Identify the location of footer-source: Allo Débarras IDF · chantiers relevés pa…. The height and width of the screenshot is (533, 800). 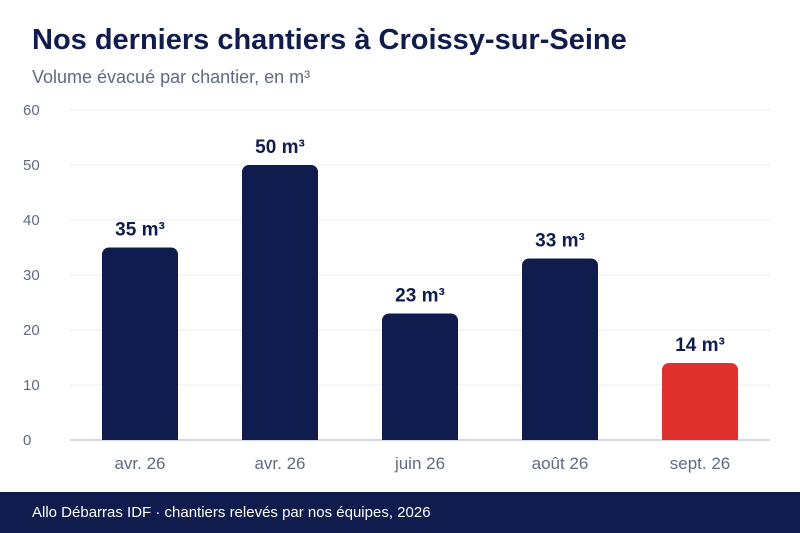
(231, 512).